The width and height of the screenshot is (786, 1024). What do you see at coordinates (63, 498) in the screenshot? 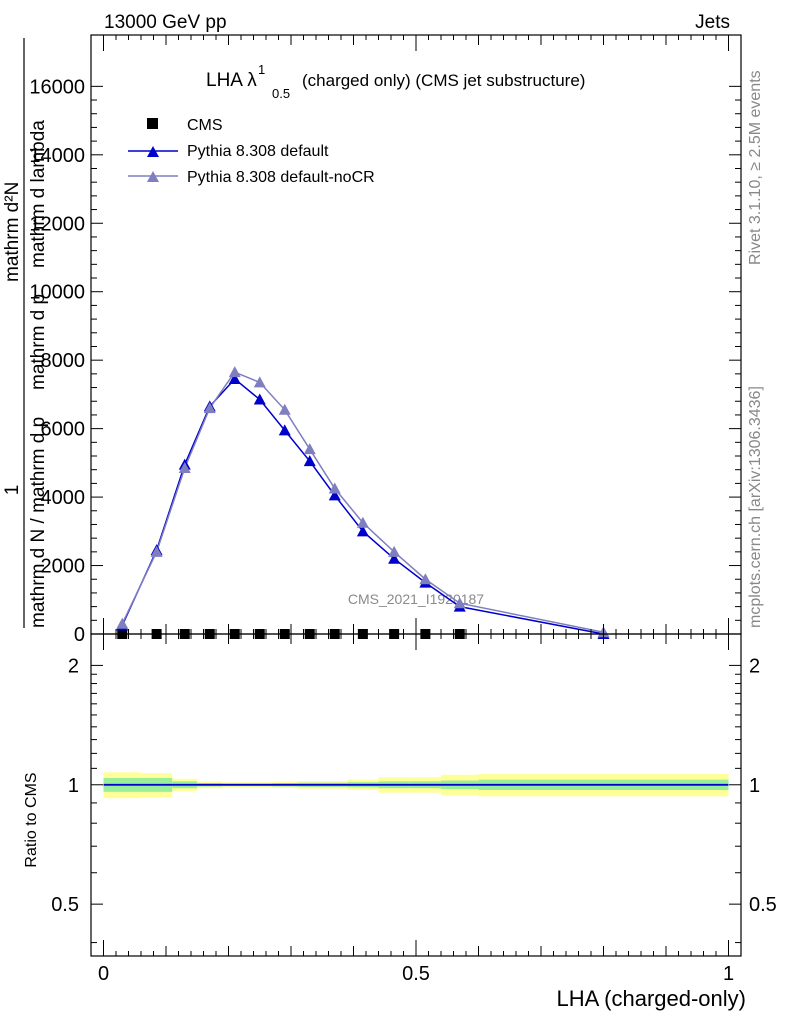
I see `y-tick-label: 4000` at bounding box center [63, 498].